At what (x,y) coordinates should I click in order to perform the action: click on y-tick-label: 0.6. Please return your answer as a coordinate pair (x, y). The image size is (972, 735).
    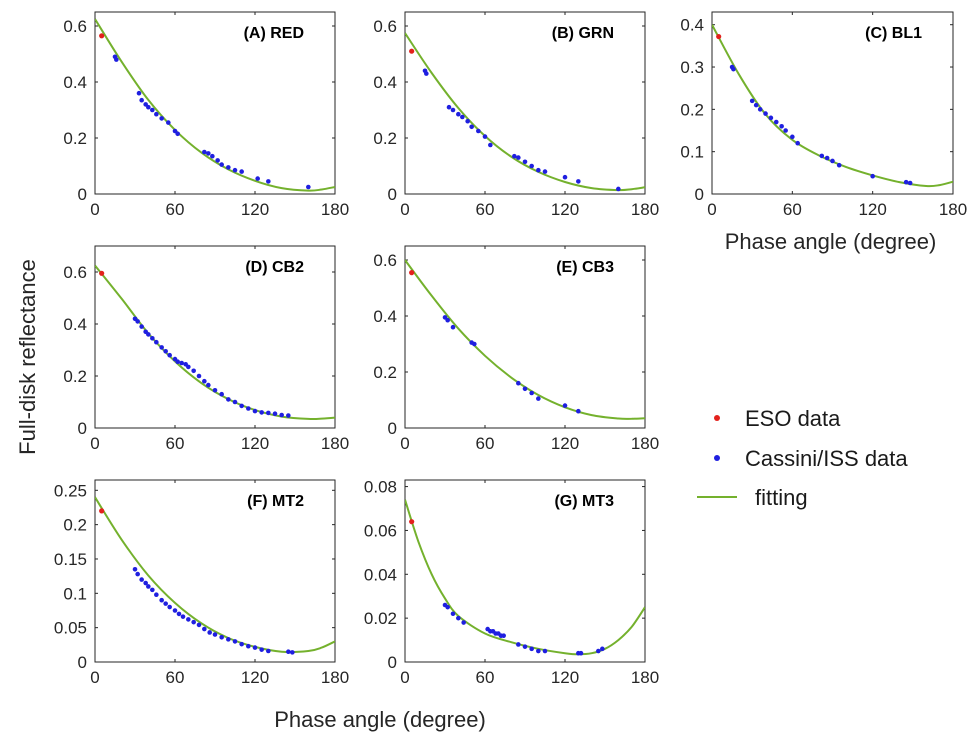
    Looking at the image, I should click on (385, 260).